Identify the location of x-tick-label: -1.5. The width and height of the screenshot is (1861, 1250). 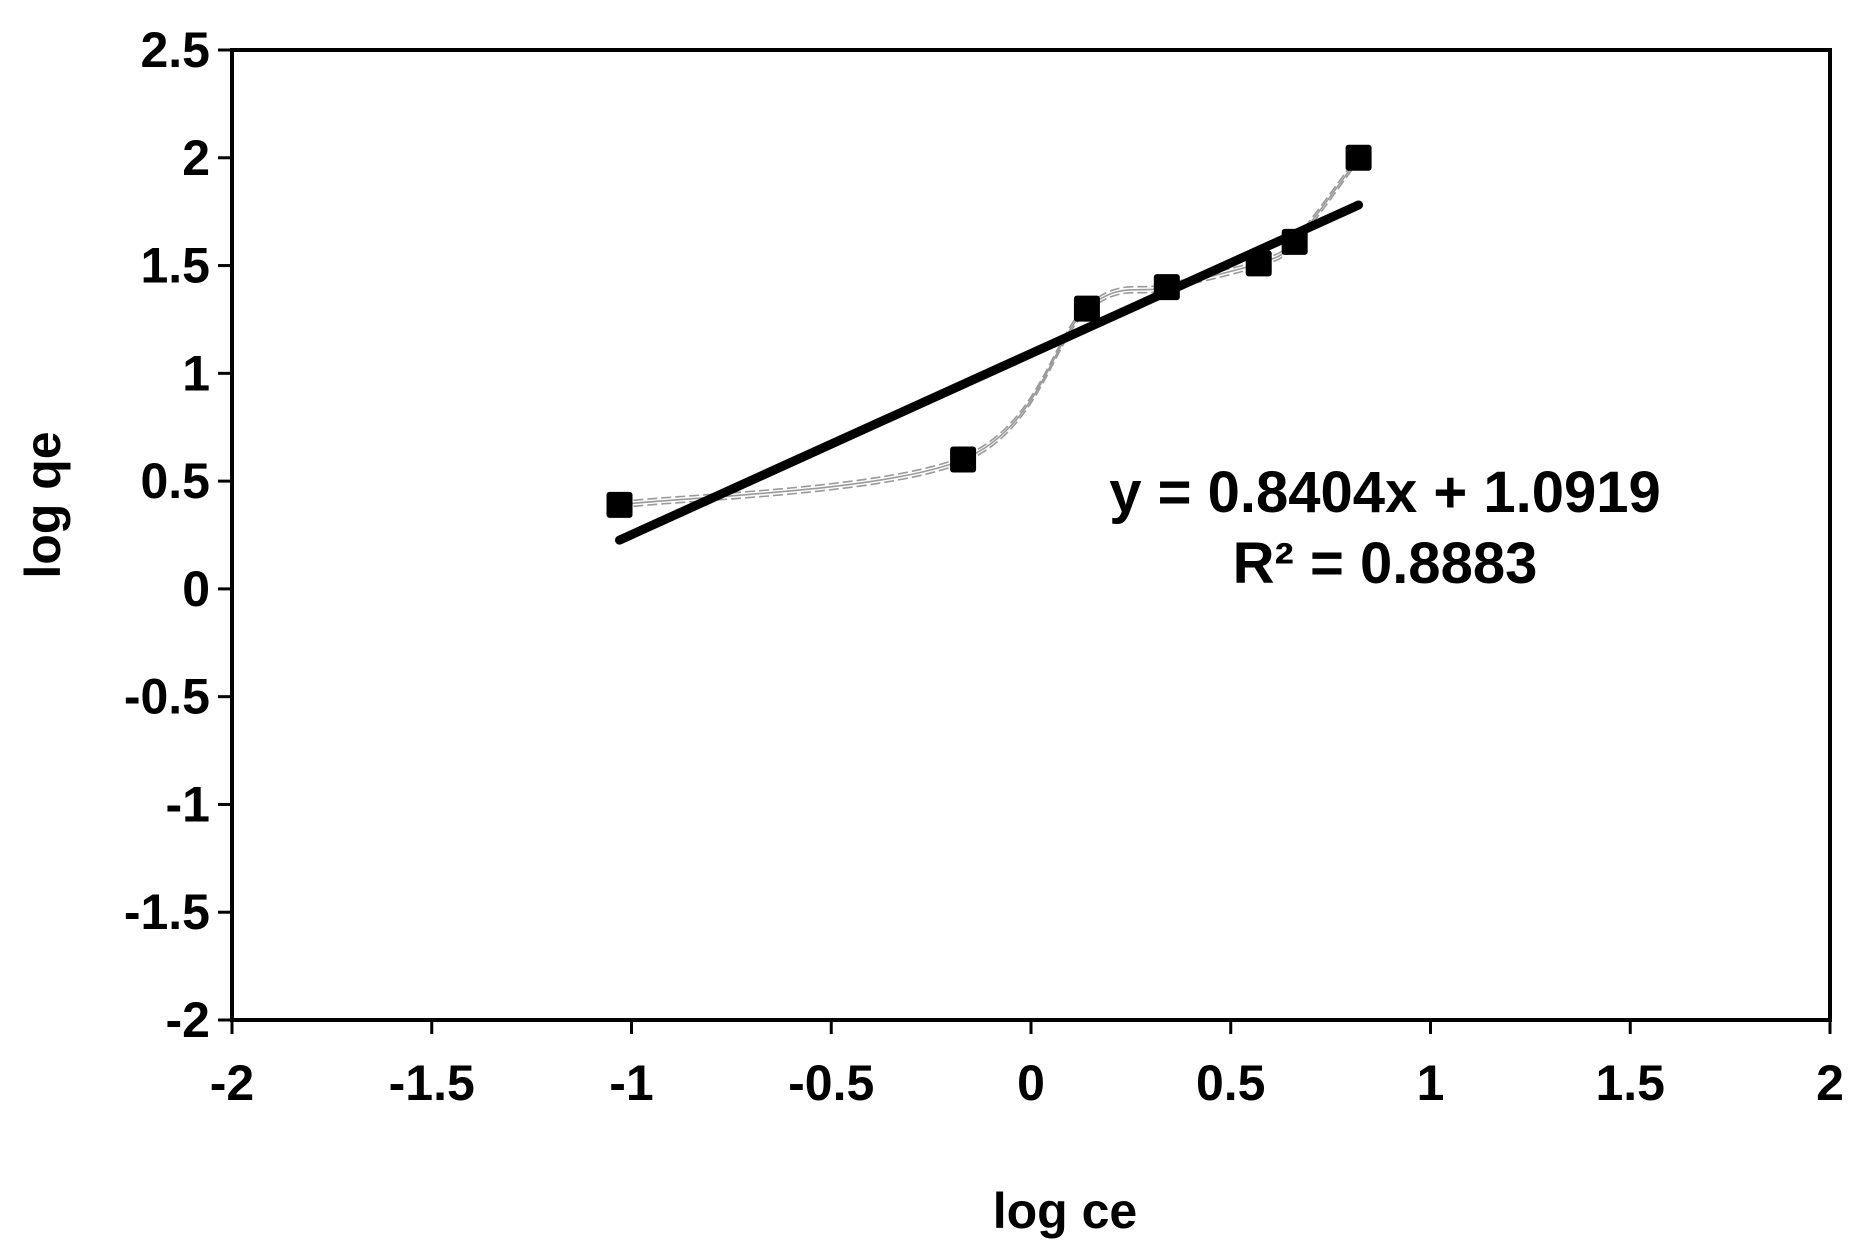
(432, 1083).